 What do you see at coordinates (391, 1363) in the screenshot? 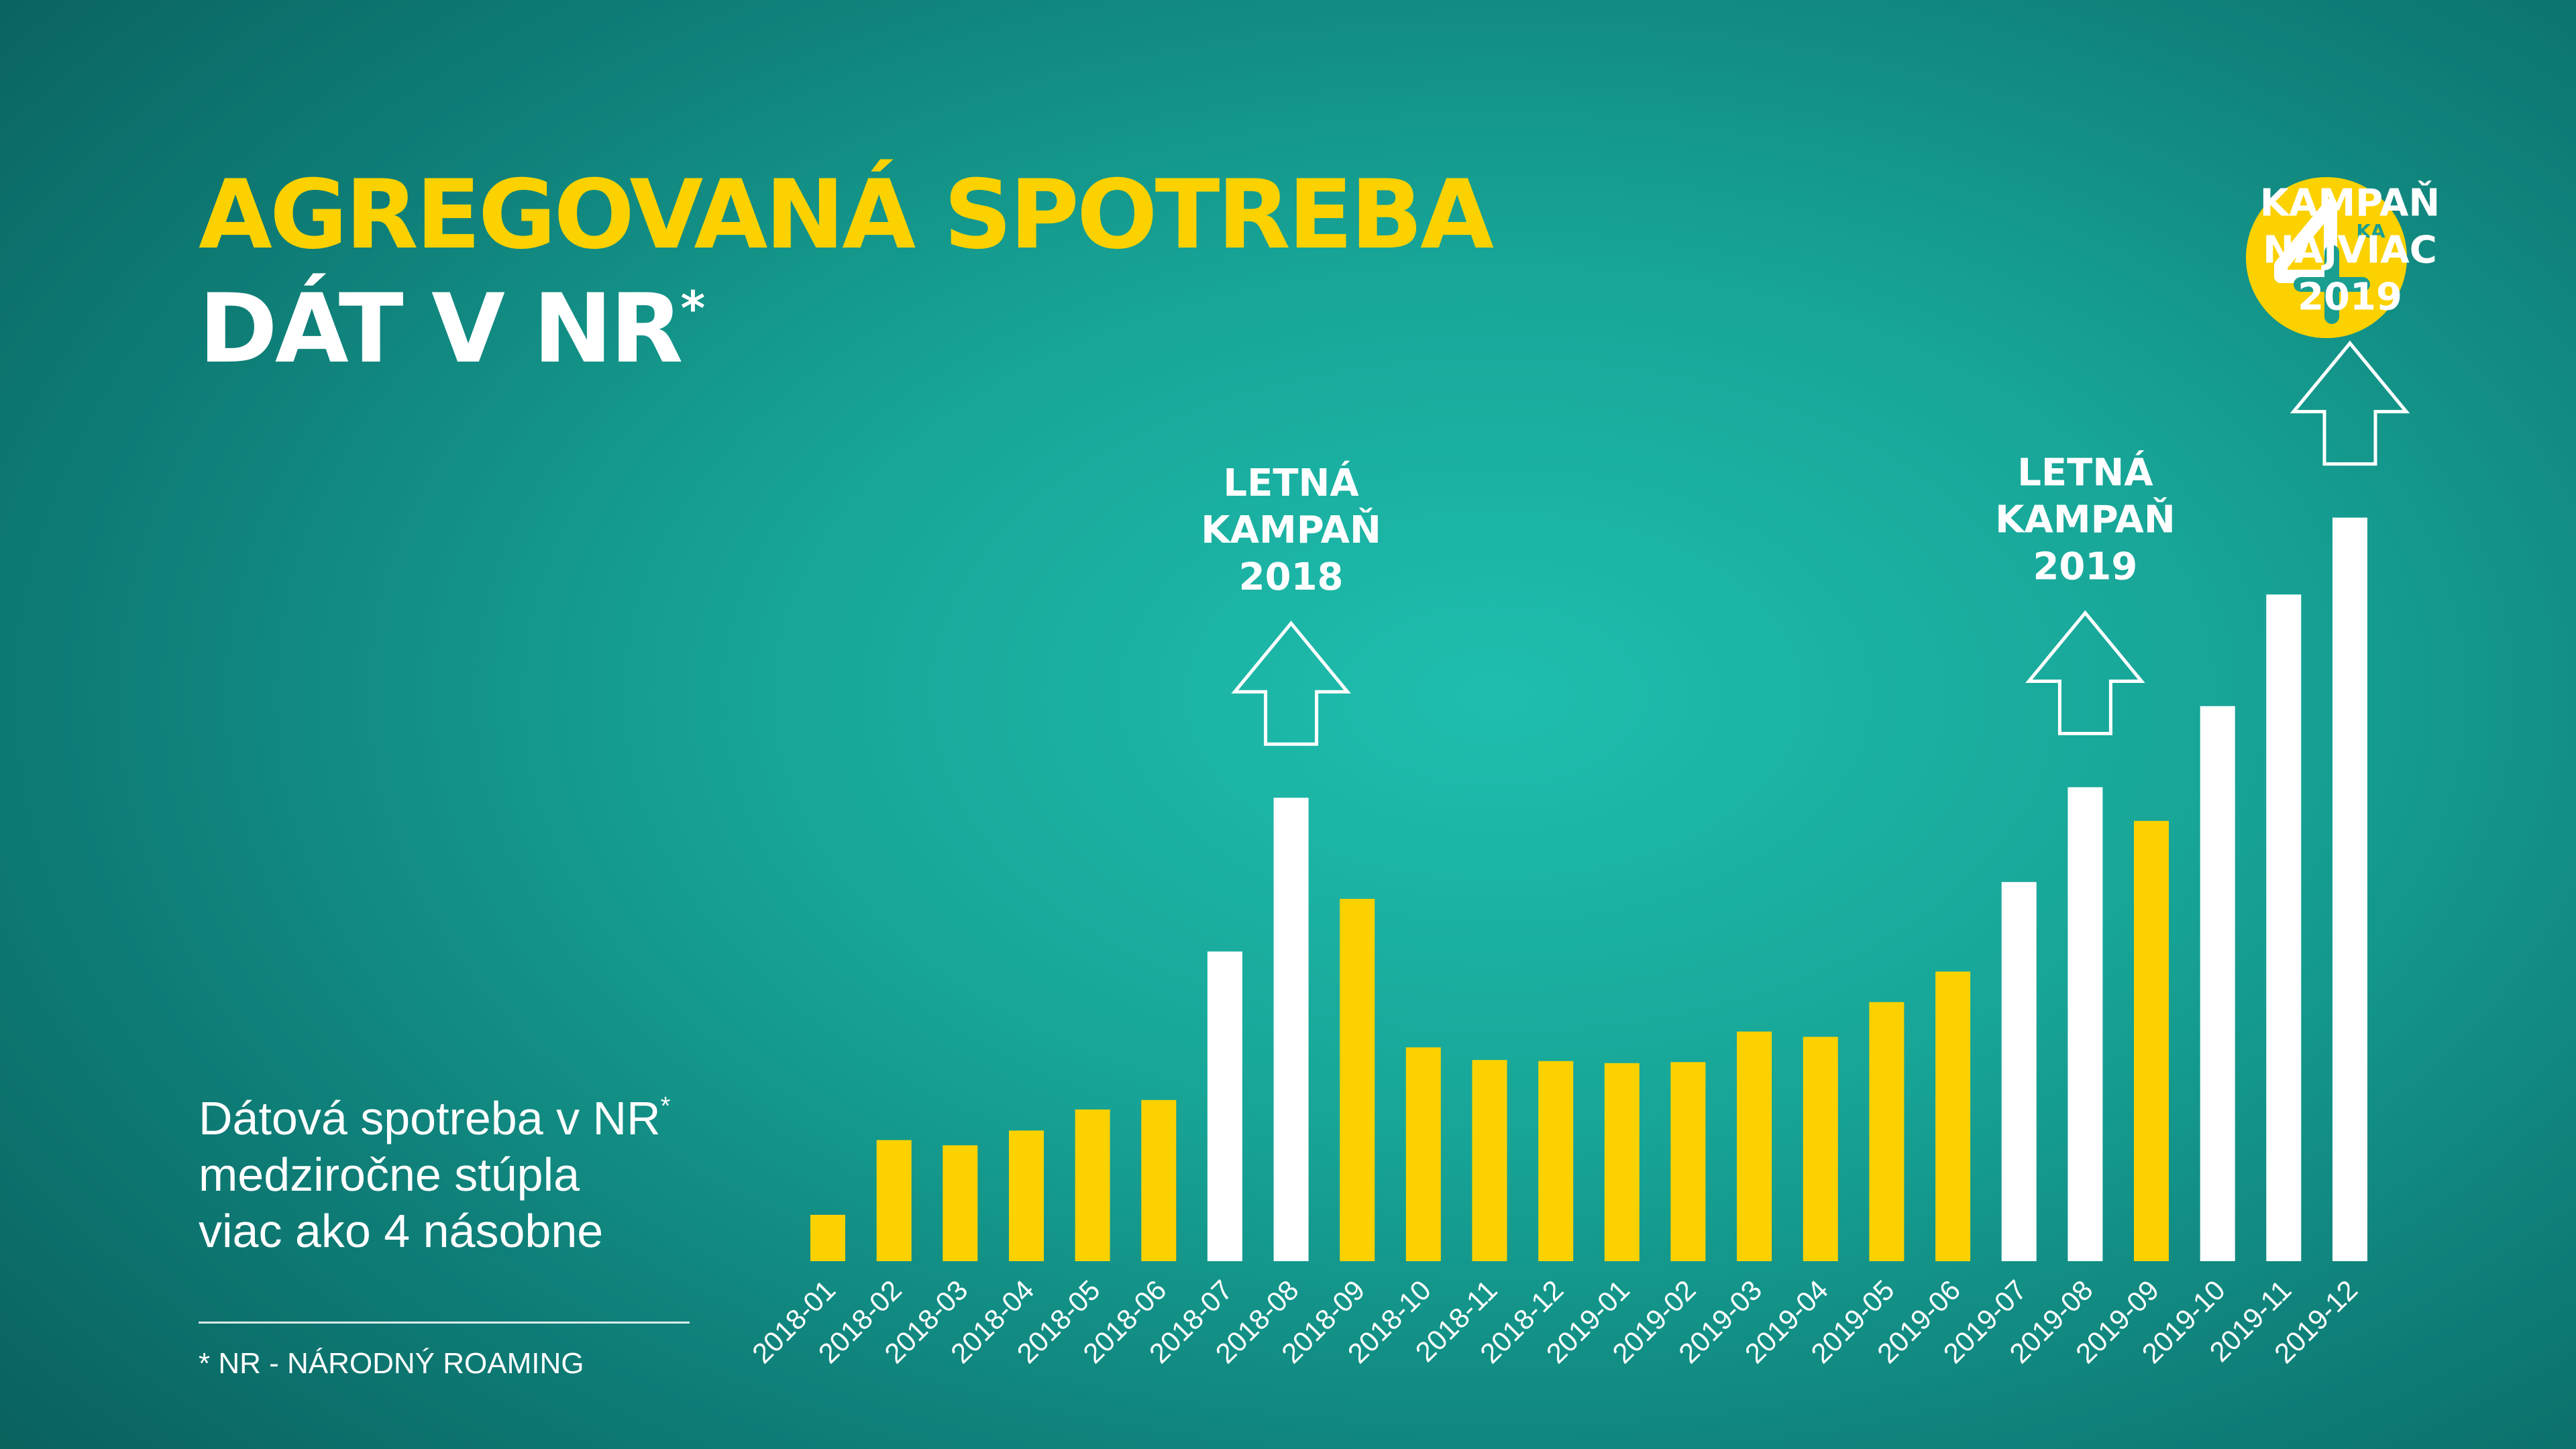
I see `footnote: * NR - NÁRODNÝ ROAMING` at bounding box center [391, 1363].